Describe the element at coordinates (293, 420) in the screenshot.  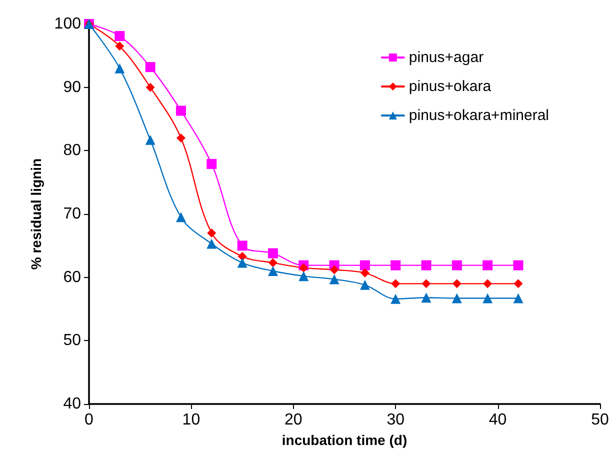
I see `x-tick-label: 20` at that location.